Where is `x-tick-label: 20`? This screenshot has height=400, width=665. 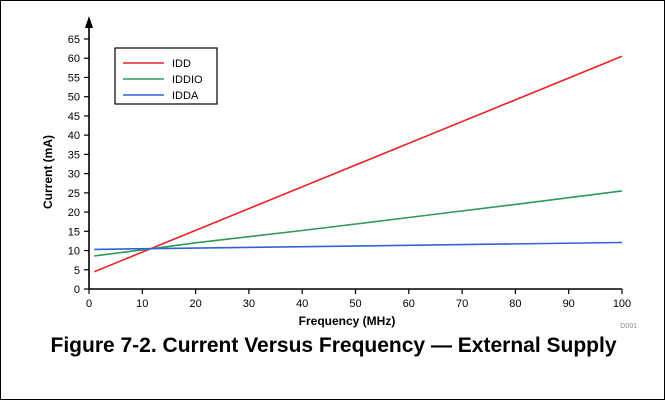 x-tick-label: 20 is located at coordinates (195, 304).